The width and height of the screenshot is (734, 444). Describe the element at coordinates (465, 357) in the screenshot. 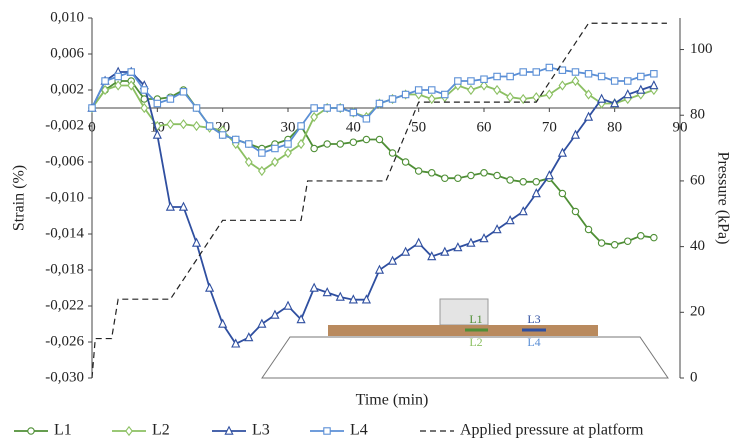

I see `embankment` at that location.